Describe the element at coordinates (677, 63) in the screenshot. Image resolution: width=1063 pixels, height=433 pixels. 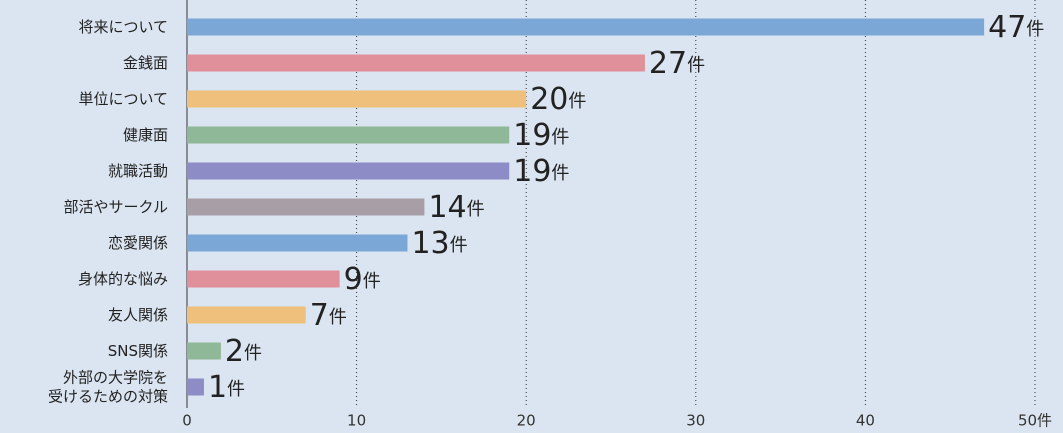
I see `value-label: 27件` at that location.